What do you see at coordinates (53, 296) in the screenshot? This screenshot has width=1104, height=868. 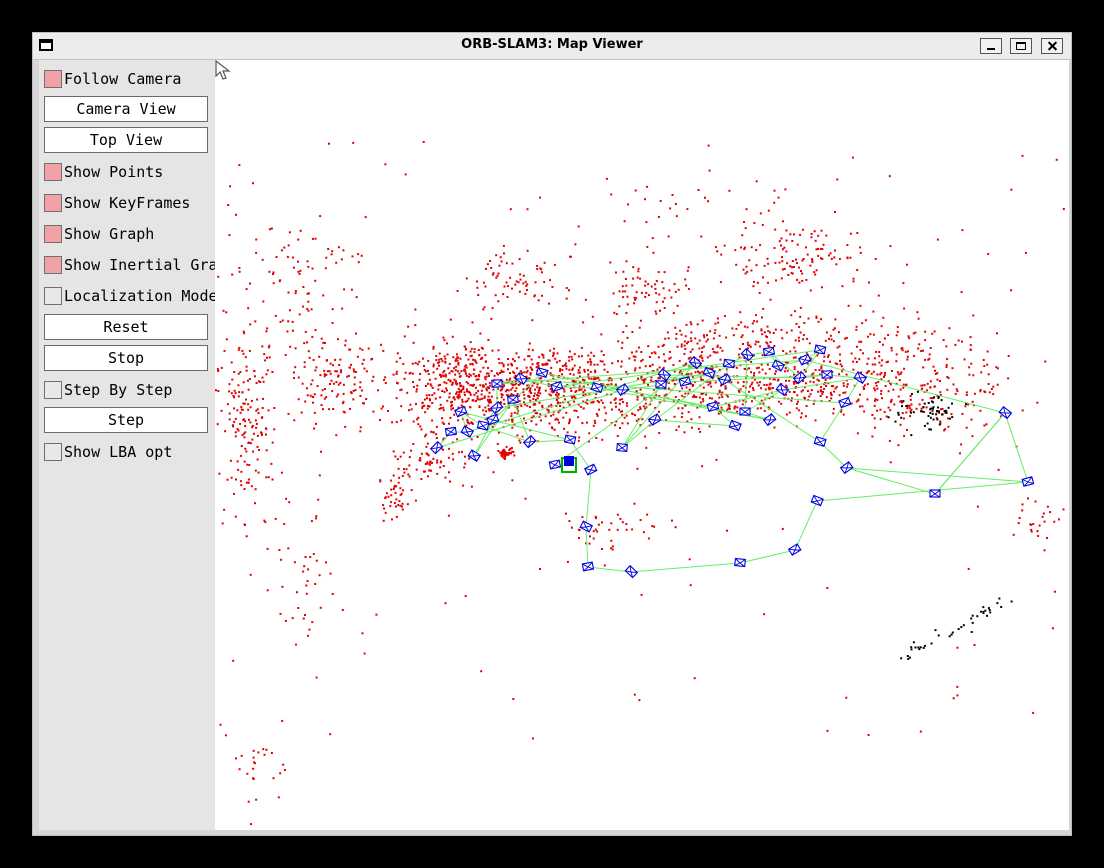 I see `localization-mode-box` at bounding box center [53, 296].